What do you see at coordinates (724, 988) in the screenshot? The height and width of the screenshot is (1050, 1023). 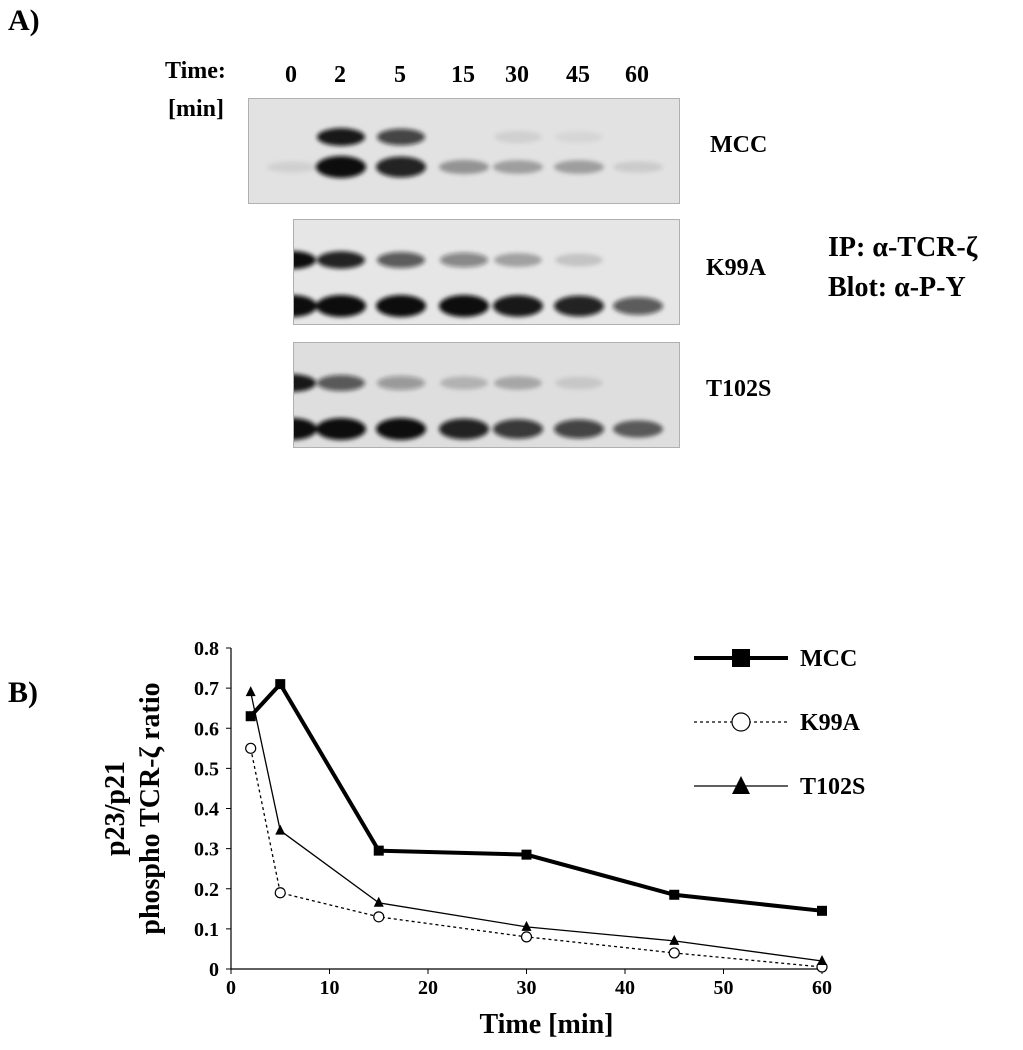 I see `x-tick-label: 50` at bounding box center [724, 988].